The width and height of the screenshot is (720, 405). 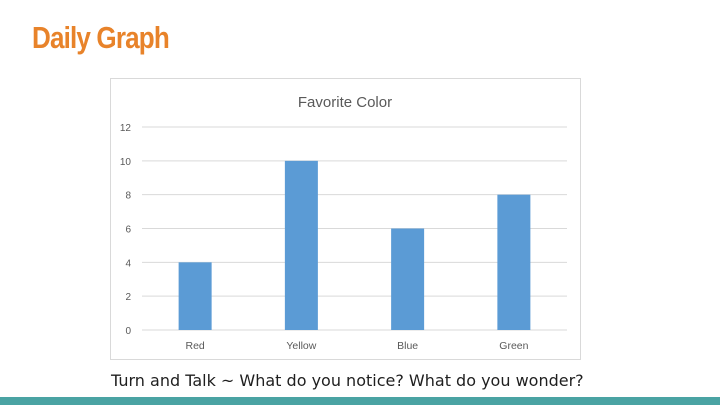 What do you see at coordinates (195, 296) in the screenshot?
I see `bar-red` at bounding box center [195, 296].